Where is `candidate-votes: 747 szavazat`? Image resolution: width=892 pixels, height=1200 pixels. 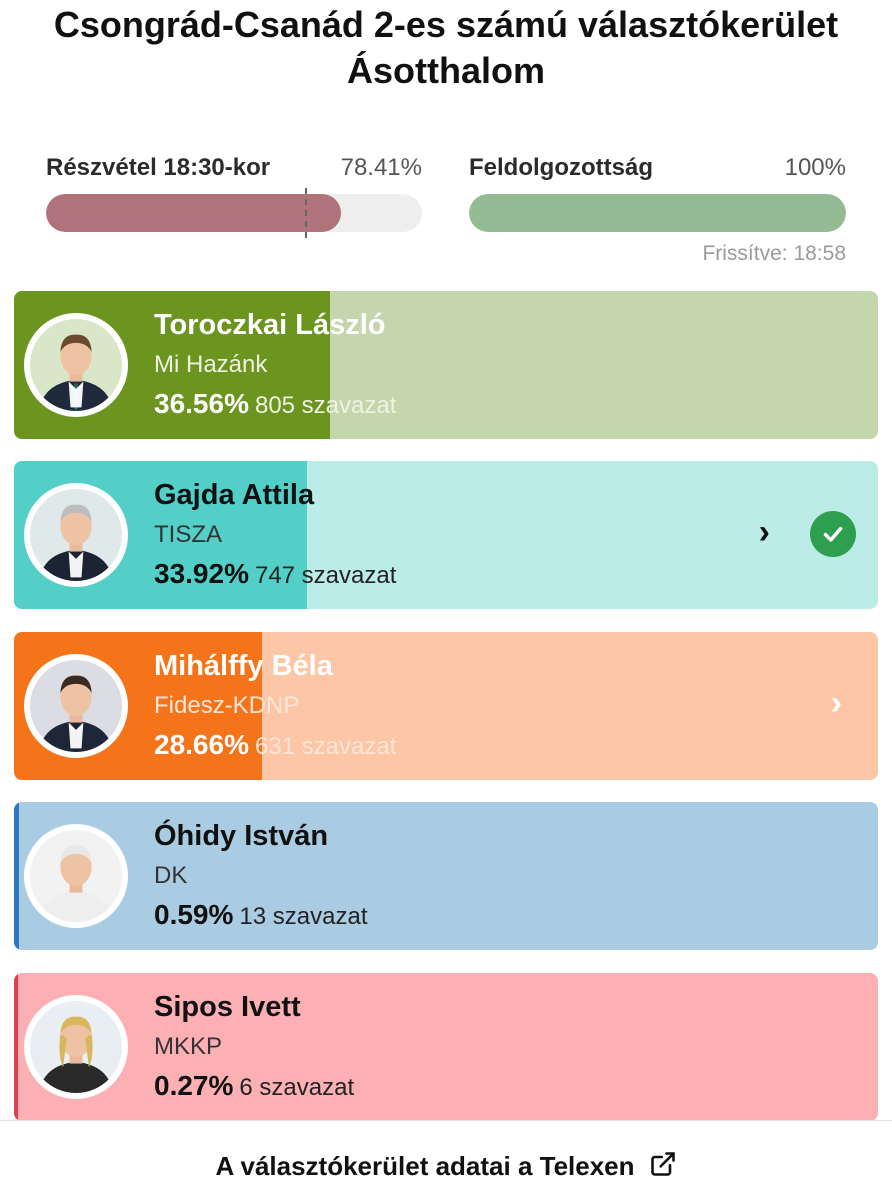
candidate-votes: 747 szavazat is located at coordinates (325, 575).